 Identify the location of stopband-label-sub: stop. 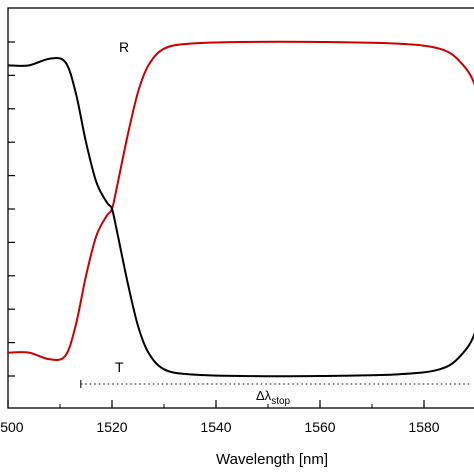
(280, 401).